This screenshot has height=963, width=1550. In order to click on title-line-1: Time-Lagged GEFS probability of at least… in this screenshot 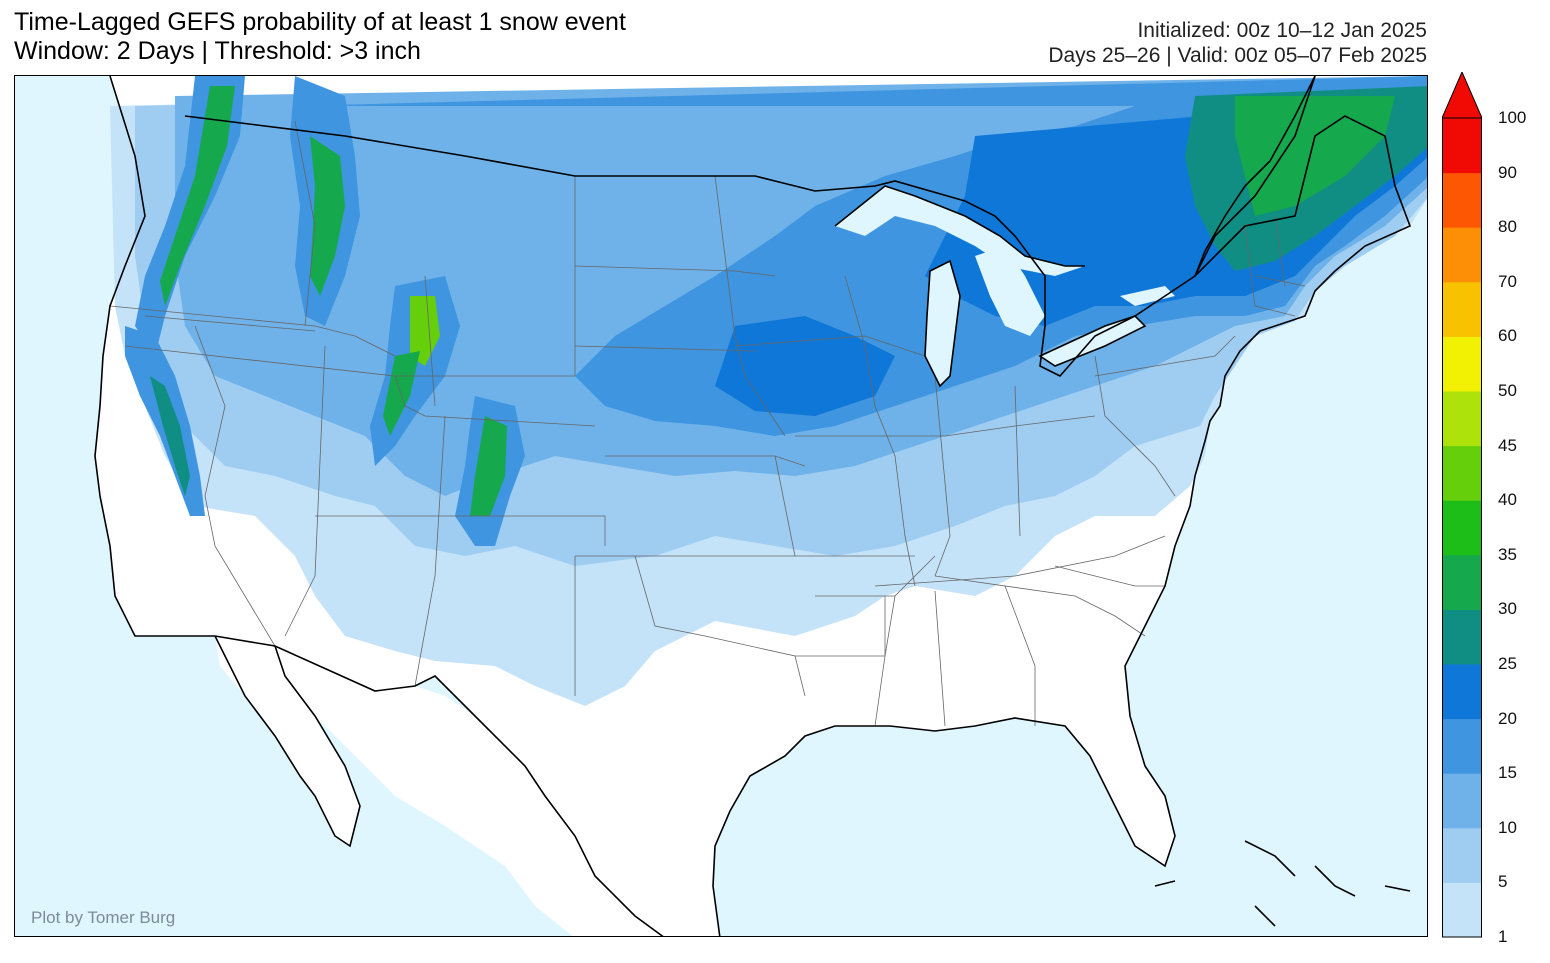, I will do `click(320, 22)`.